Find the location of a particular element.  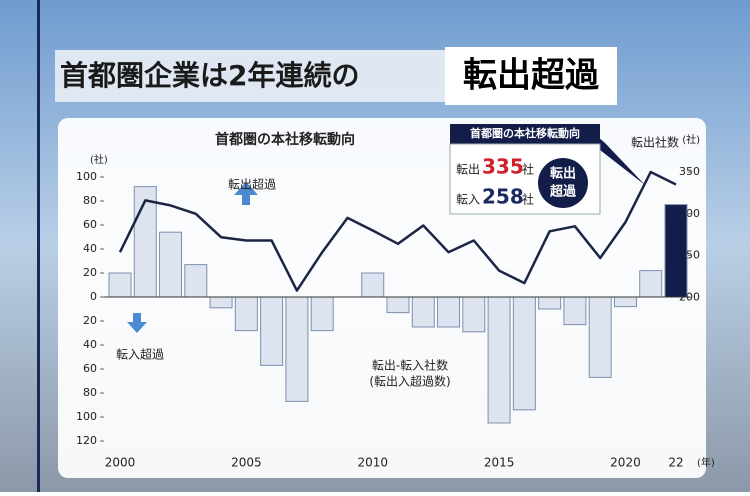

inset-pointer is located at coordinates (617, 157).